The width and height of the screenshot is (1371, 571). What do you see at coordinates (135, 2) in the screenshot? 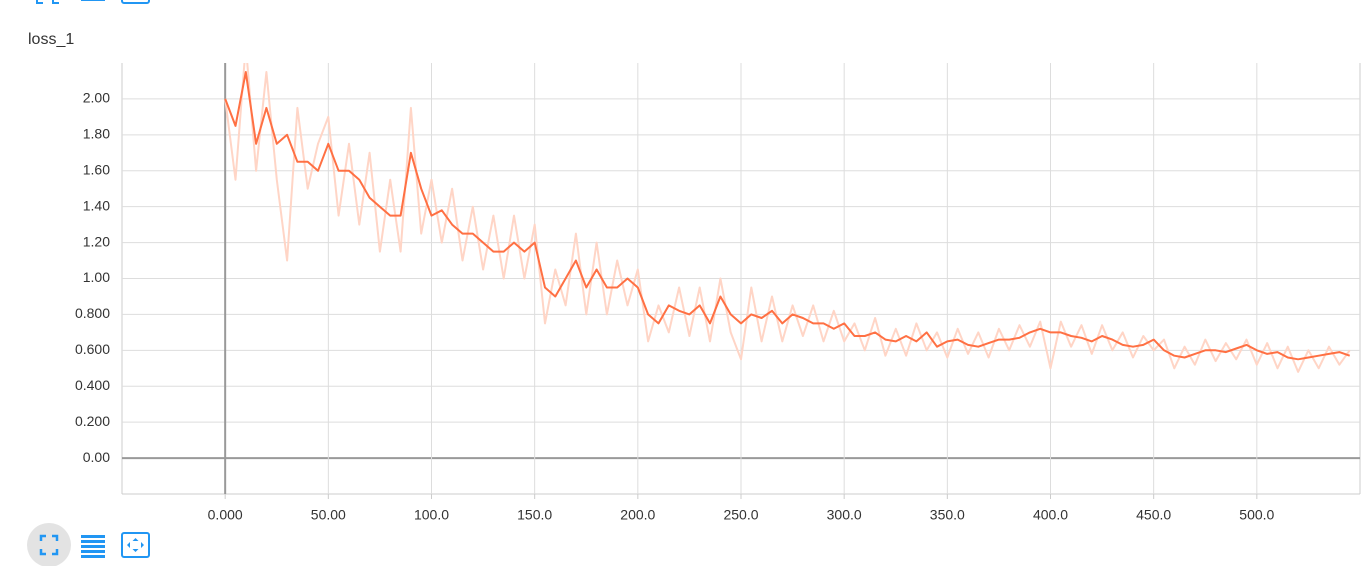
I see `fit-icon-top` at bounding box center [135, 2].